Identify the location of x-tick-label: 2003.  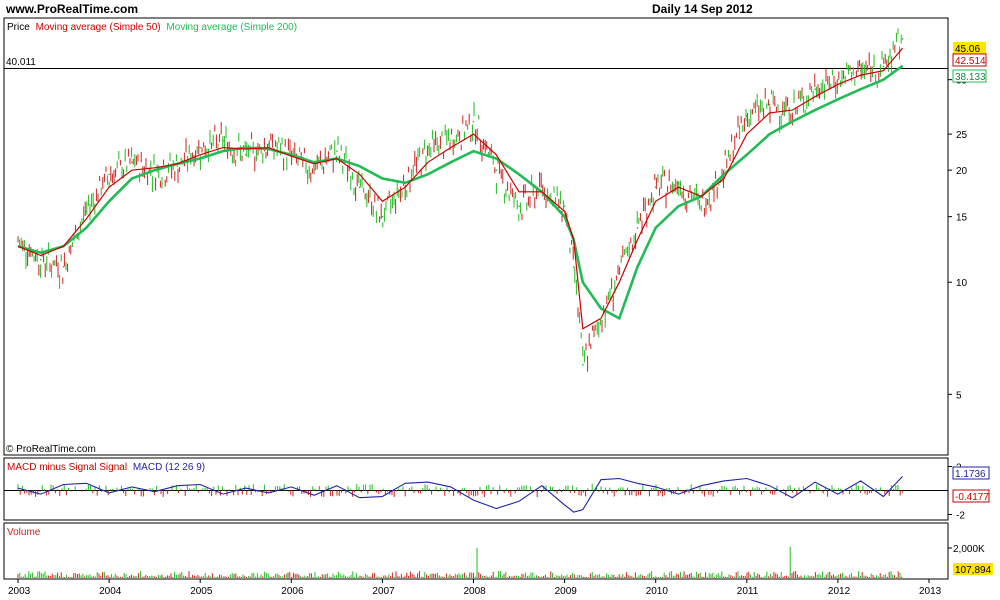
(19, 591).